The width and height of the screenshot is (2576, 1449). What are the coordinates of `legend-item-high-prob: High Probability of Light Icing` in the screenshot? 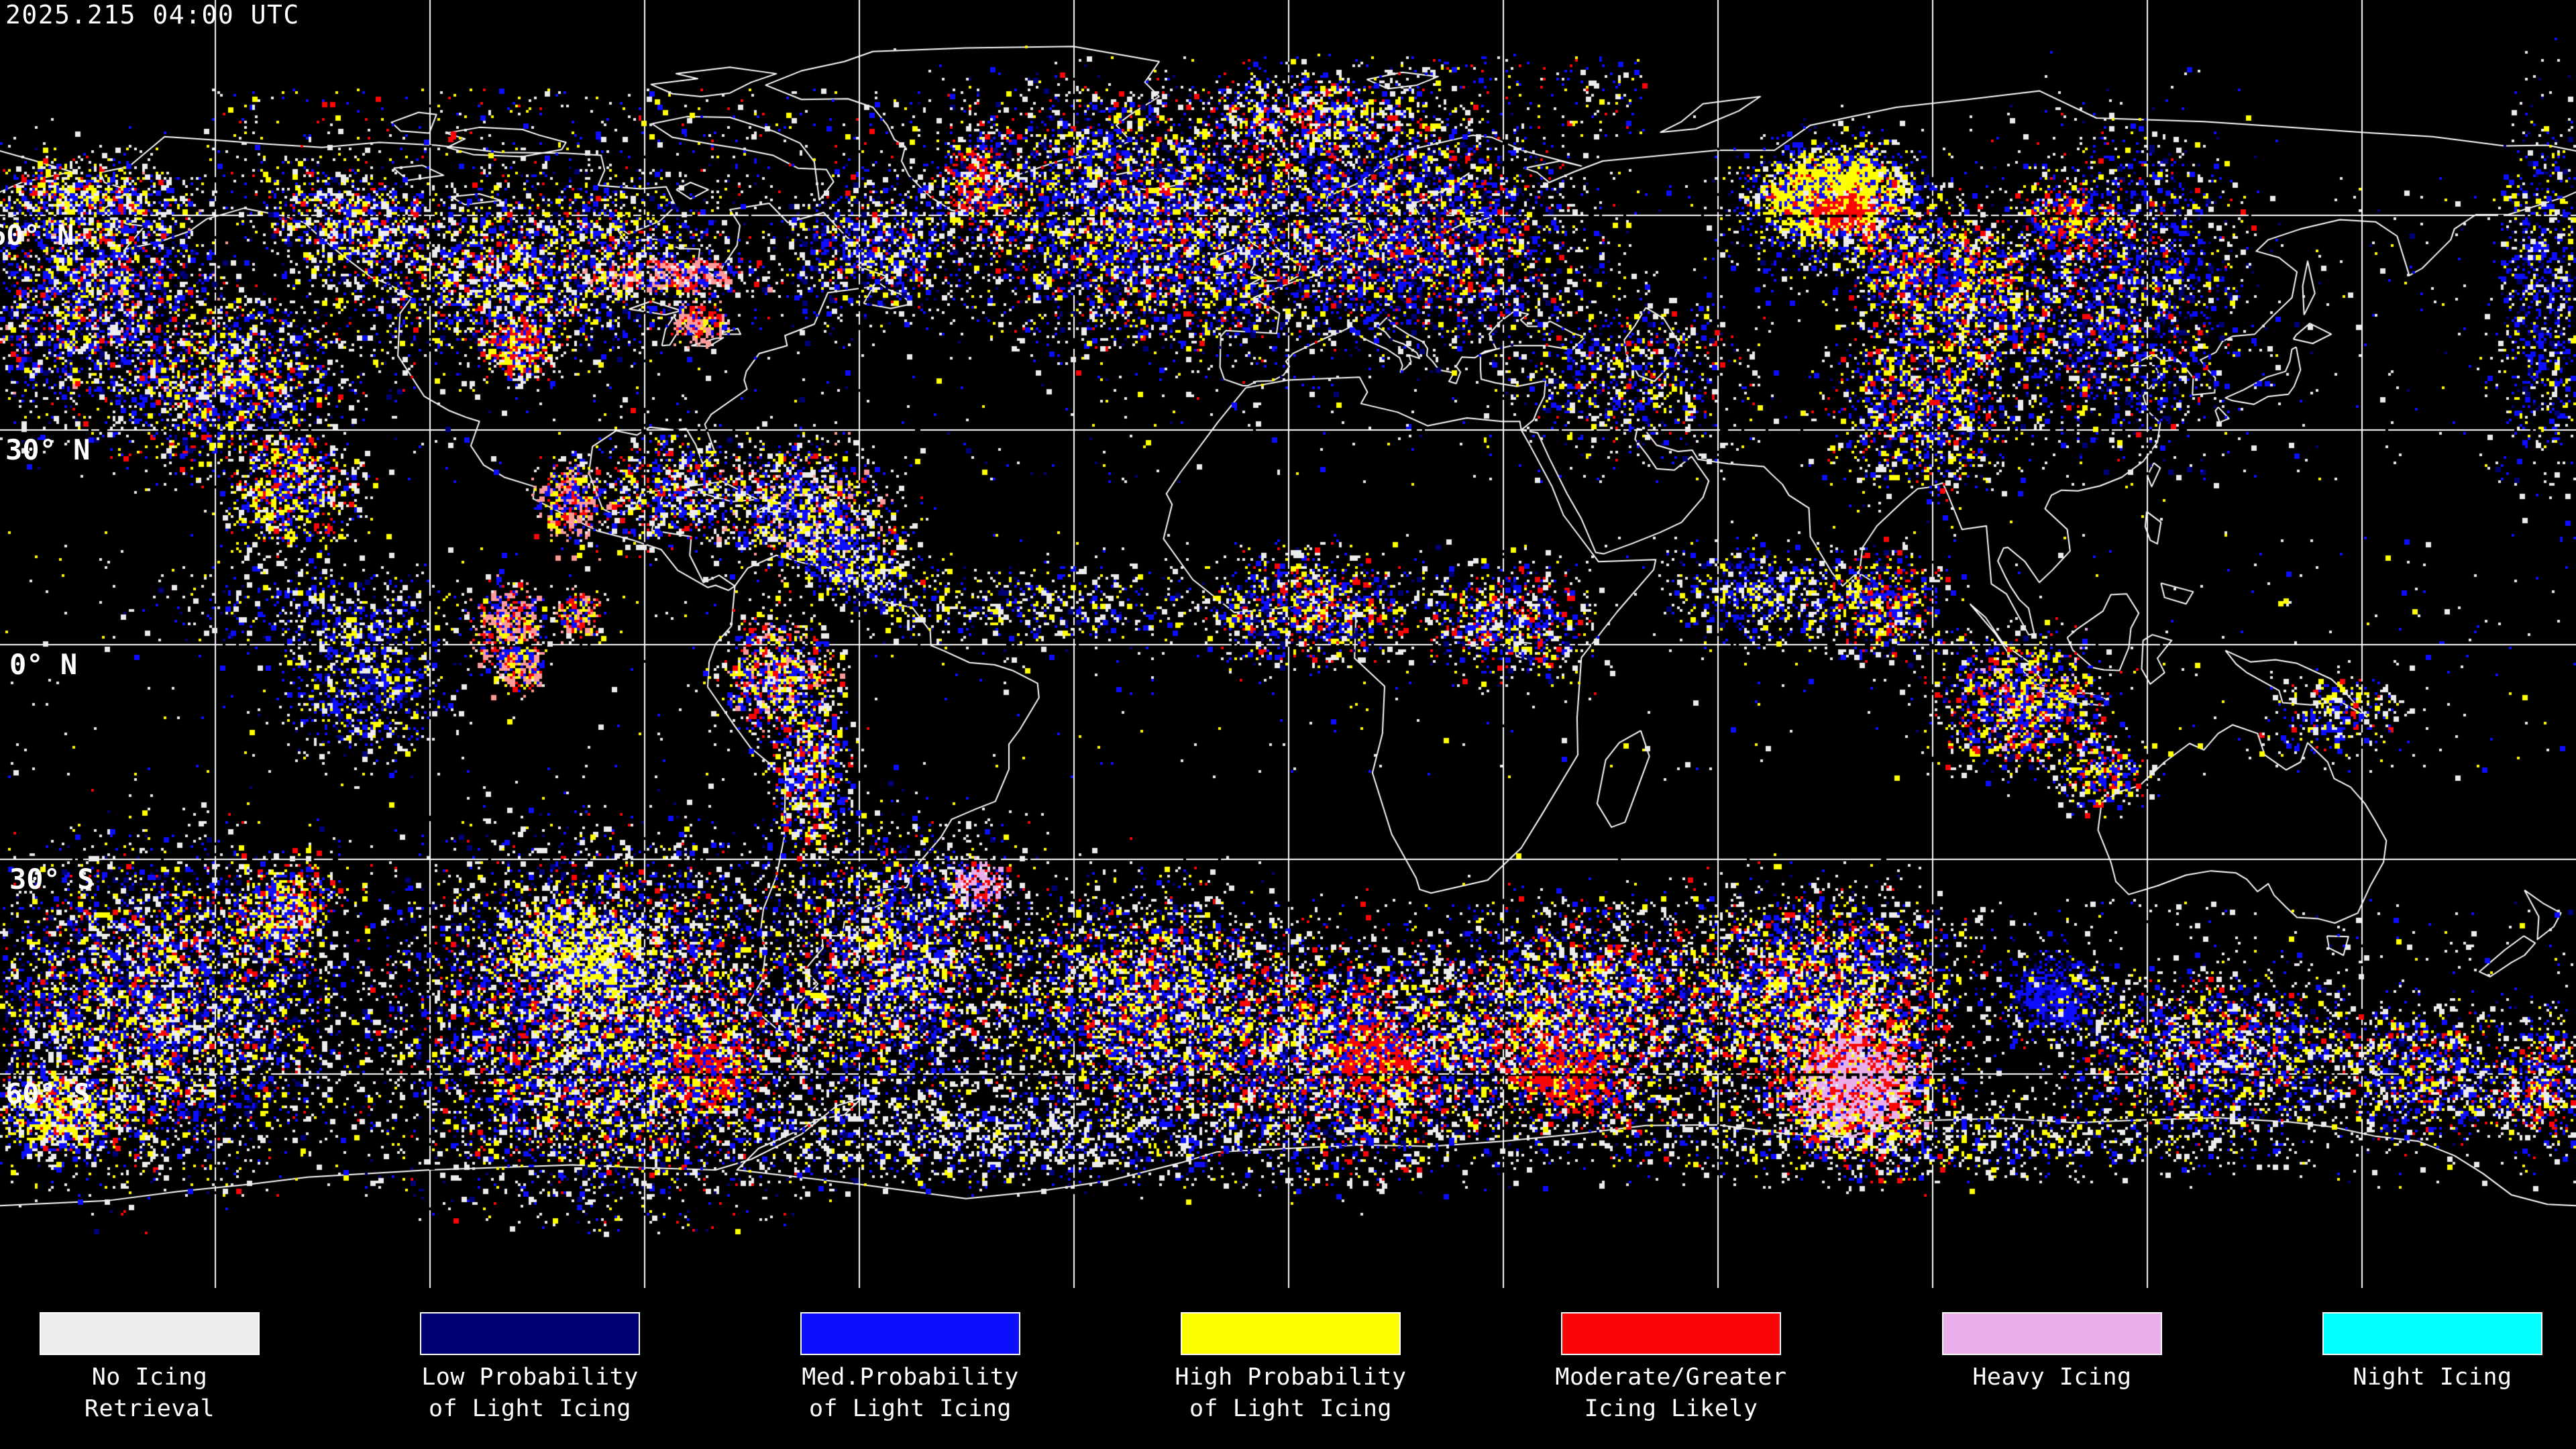 It's located at (1290, 1368).